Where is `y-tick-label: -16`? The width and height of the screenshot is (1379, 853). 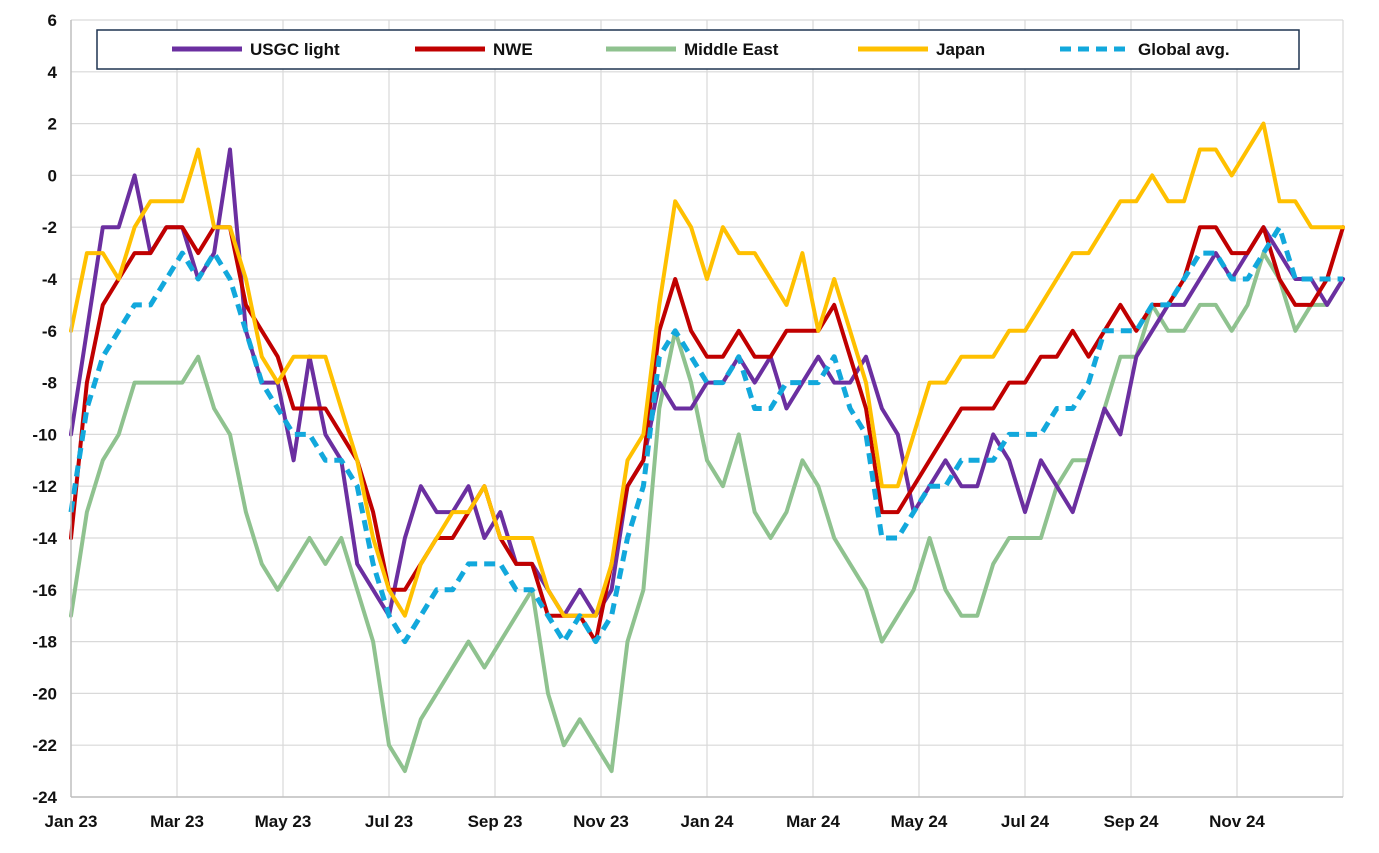
y-tick-label: -16 is located at coordinates (44, 590).